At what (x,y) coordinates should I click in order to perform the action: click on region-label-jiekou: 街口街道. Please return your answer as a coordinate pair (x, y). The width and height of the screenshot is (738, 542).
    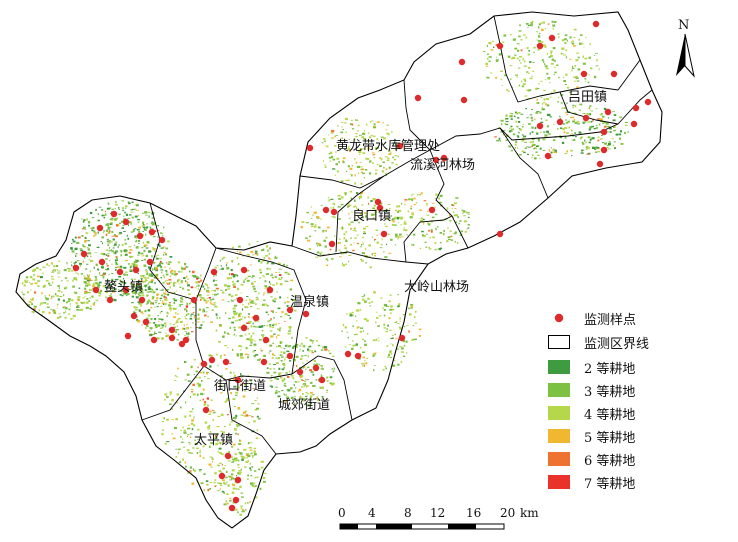
    Looking at the image, I should click on (240, 386).